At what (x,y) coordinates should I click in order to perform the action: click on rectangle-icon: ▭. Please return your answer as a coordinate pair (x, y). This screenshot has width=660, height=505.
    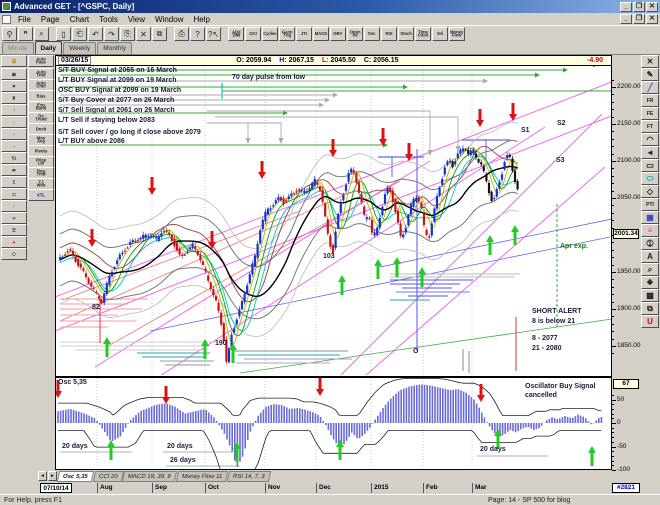
    Looking at the image, I should click on (650, 165).